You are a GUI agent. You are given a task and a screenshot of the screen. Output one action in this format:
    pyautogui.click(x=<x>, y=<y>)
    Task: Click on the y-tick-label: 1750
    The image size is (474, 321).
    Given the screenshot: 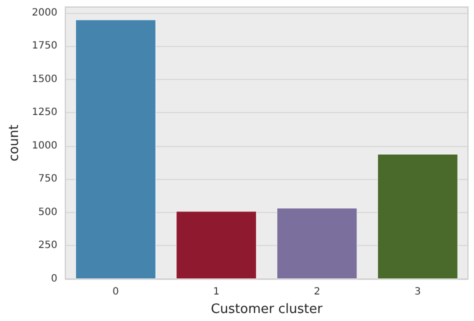 What is the action you would take?
    pyautogui.click(x=45, y=46)
    